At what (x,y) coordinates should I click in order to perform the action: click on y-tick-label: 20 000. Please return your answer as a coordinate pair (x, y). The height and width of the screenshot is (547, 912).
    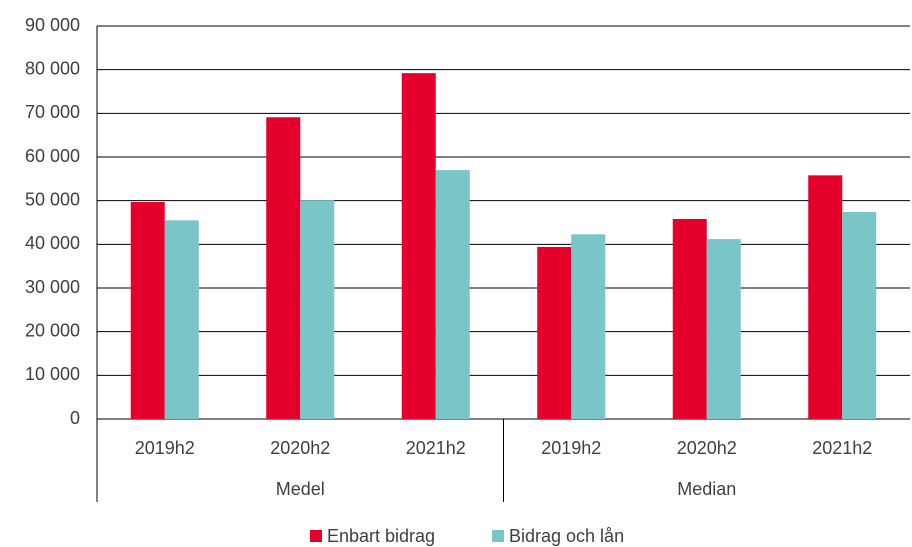
    Looking at the image, I should click on (52, 330).